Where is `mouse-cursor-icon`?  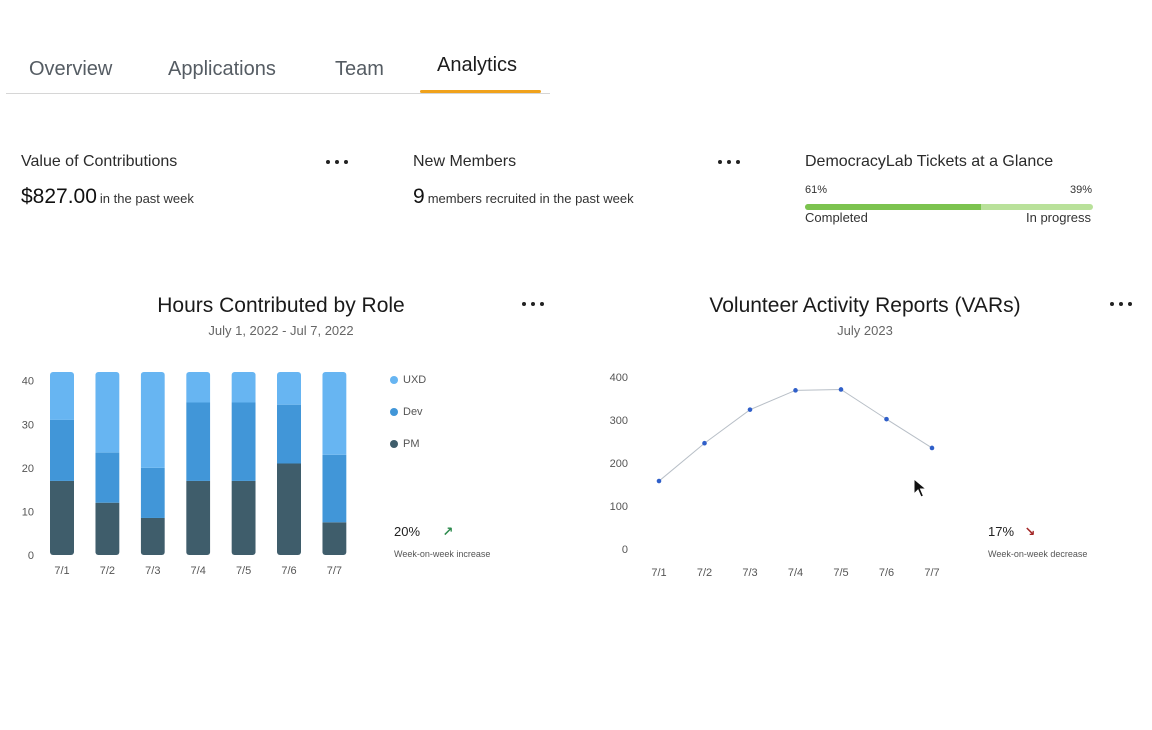
mouse-cursor-icon is located at coordinates (920, 488).